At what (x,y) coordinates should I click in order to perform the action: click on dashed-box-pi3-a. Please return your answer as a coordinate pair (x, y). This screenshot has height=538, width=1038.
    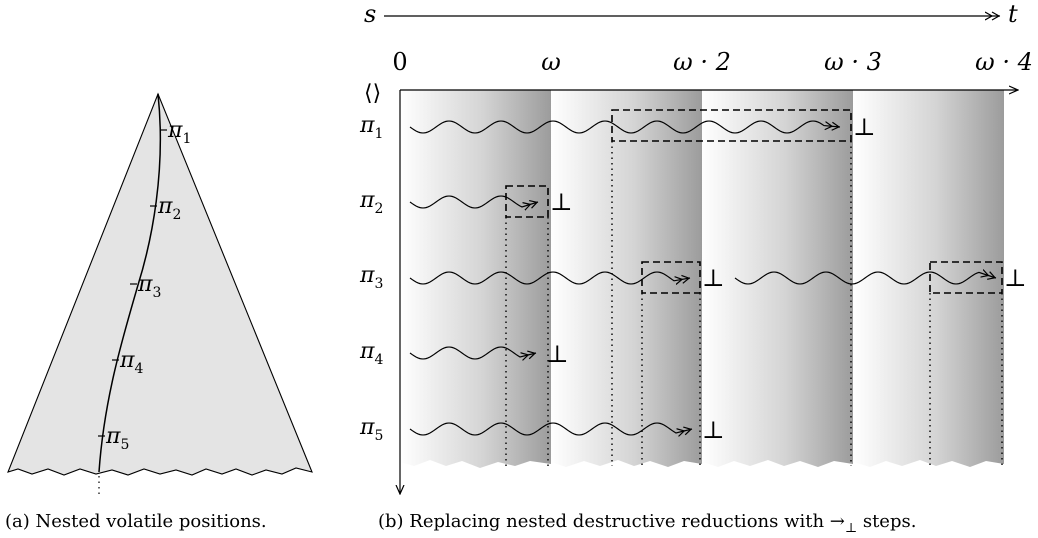
    Looking at the image, I should click on (671, 277).